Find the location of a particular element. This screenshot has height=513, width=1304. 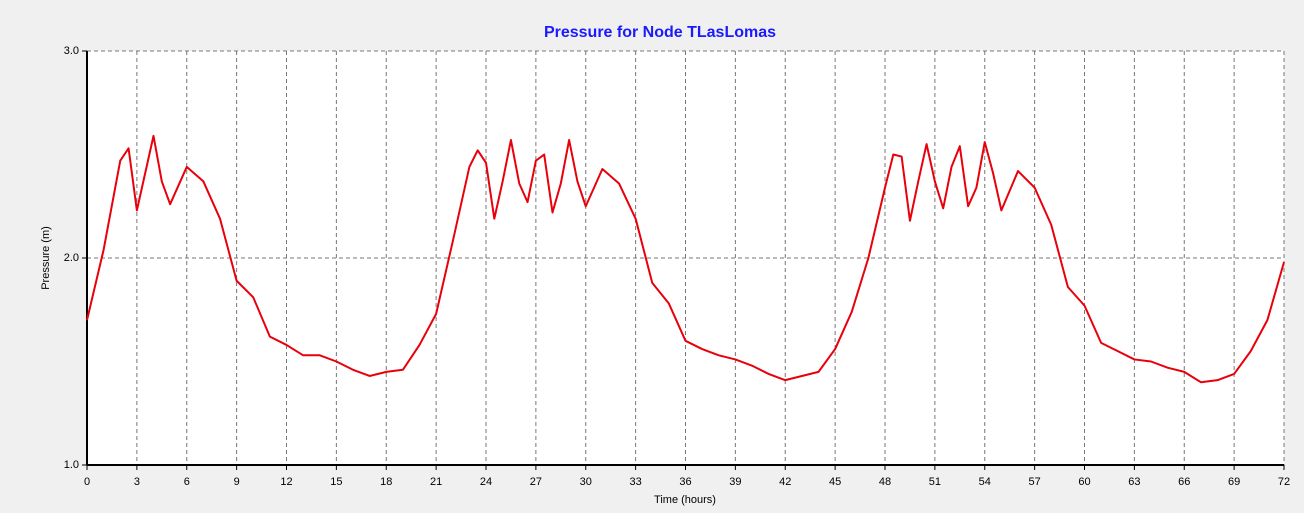

x-tick-label: 66 is located at coordinates (1184, 482).